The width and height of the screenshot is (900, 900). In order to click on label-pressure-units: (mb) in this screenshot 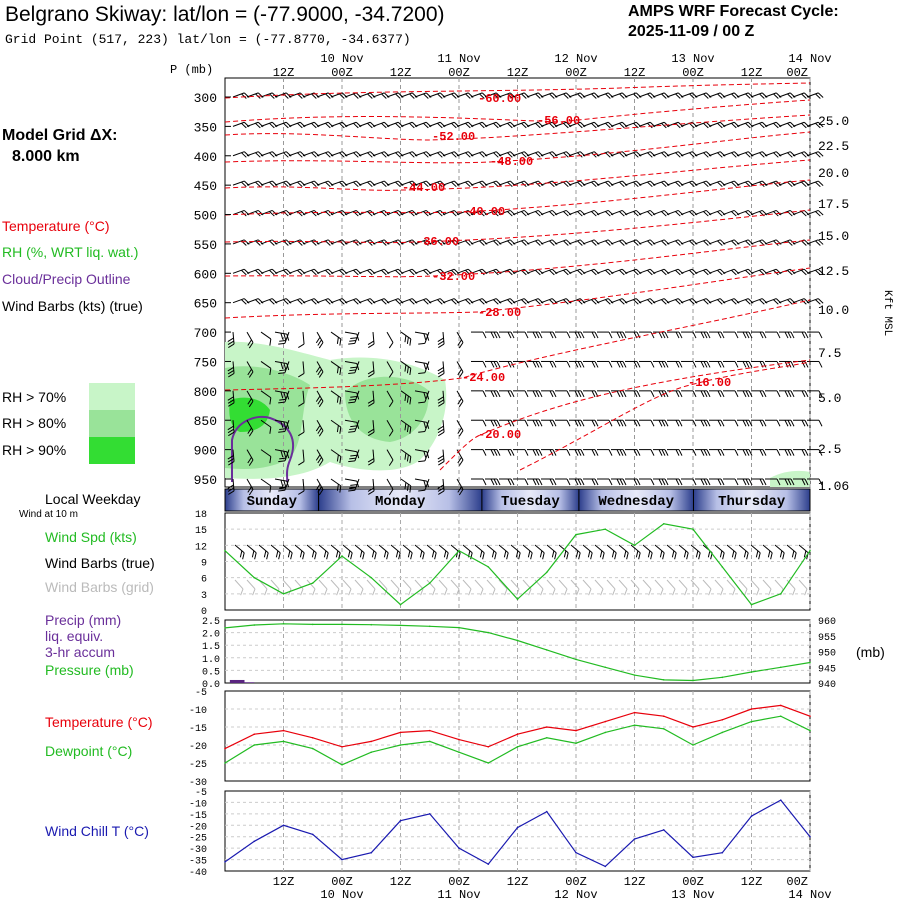, I will do `click(870, 652)`.